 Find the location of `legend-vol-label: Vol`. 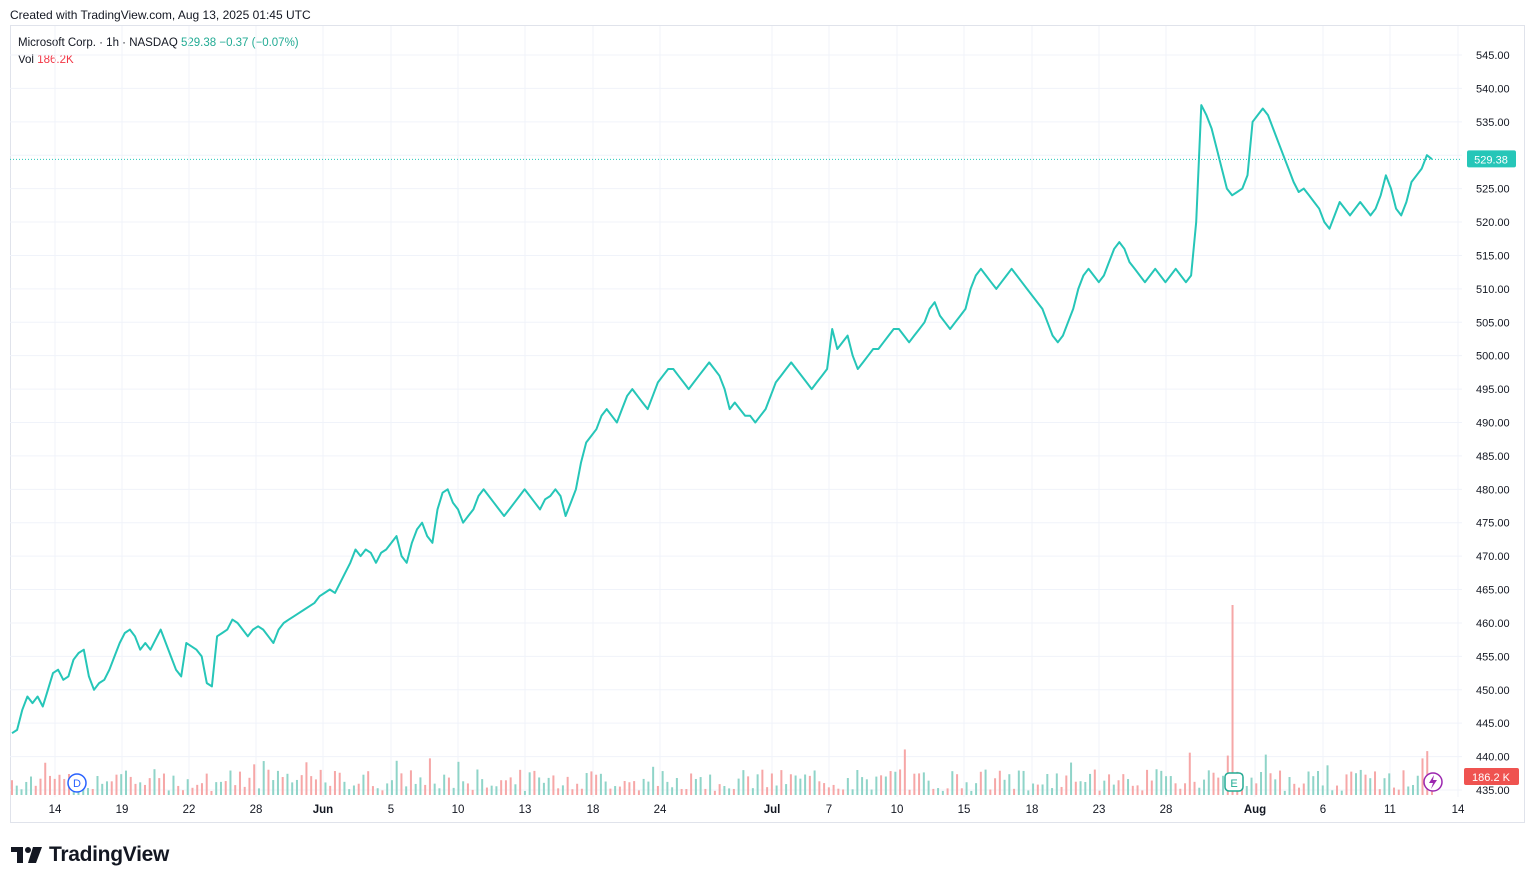

legend-vol-label: Vol is located at coordinates (26, 60).